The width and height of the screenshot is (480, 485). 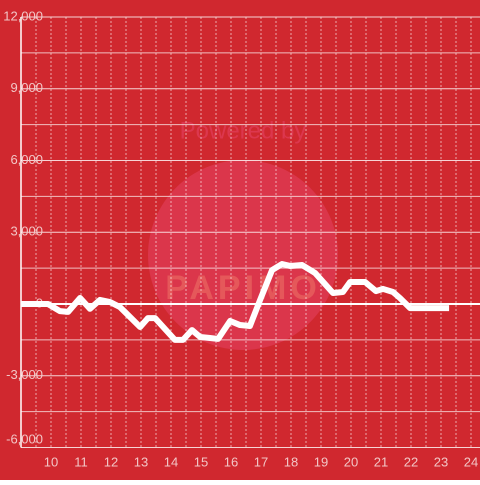 I want to click on x-tick-label: 23, so click(x=441, y=461).